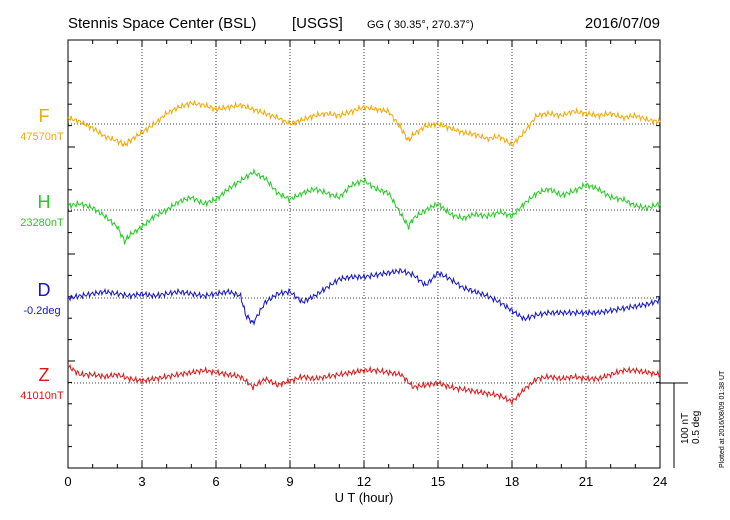 The width and height of the screenshot is (730, 520). What do you see at coordinates (317, 23) in the screenshot?
I see `network-label: [USGS]` at bounding box center [317, 23].